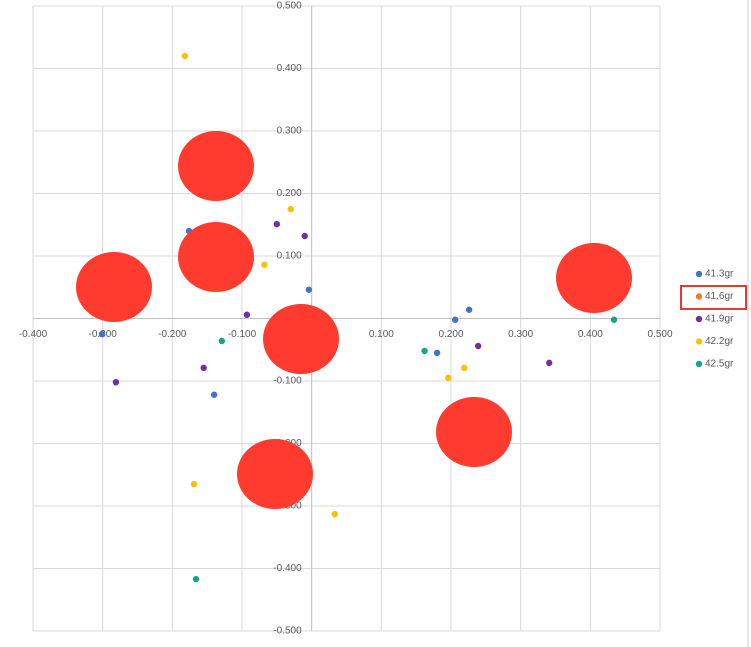 This screenshot has width=751, height=647. What do you see at coordinates (520, 334) in the screenshot?
I see `x-tick-label: 0.300` at bounding box center [520, 334].